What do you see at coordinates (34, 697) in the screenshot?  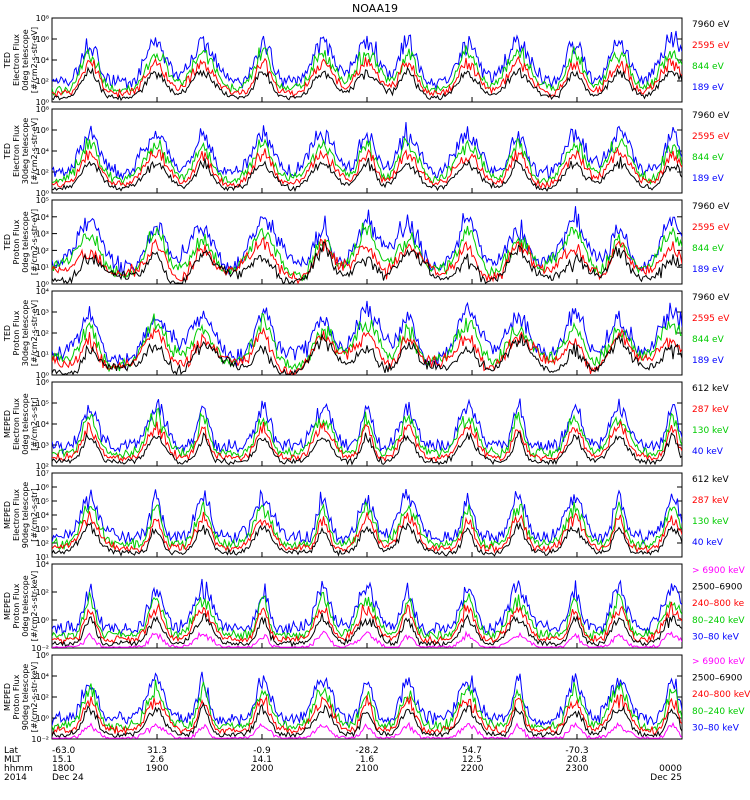 I see `y-axis-label-line: [#/cm2-s-str-keV]` at bounding box center [34, 697].